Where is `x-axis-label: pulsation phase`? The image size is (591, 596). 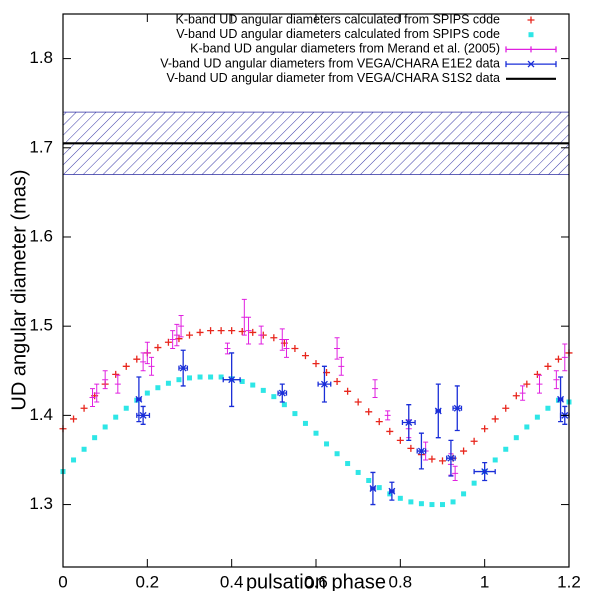
x-axis-label: pulsation phase is located at coordinates (316, 581).